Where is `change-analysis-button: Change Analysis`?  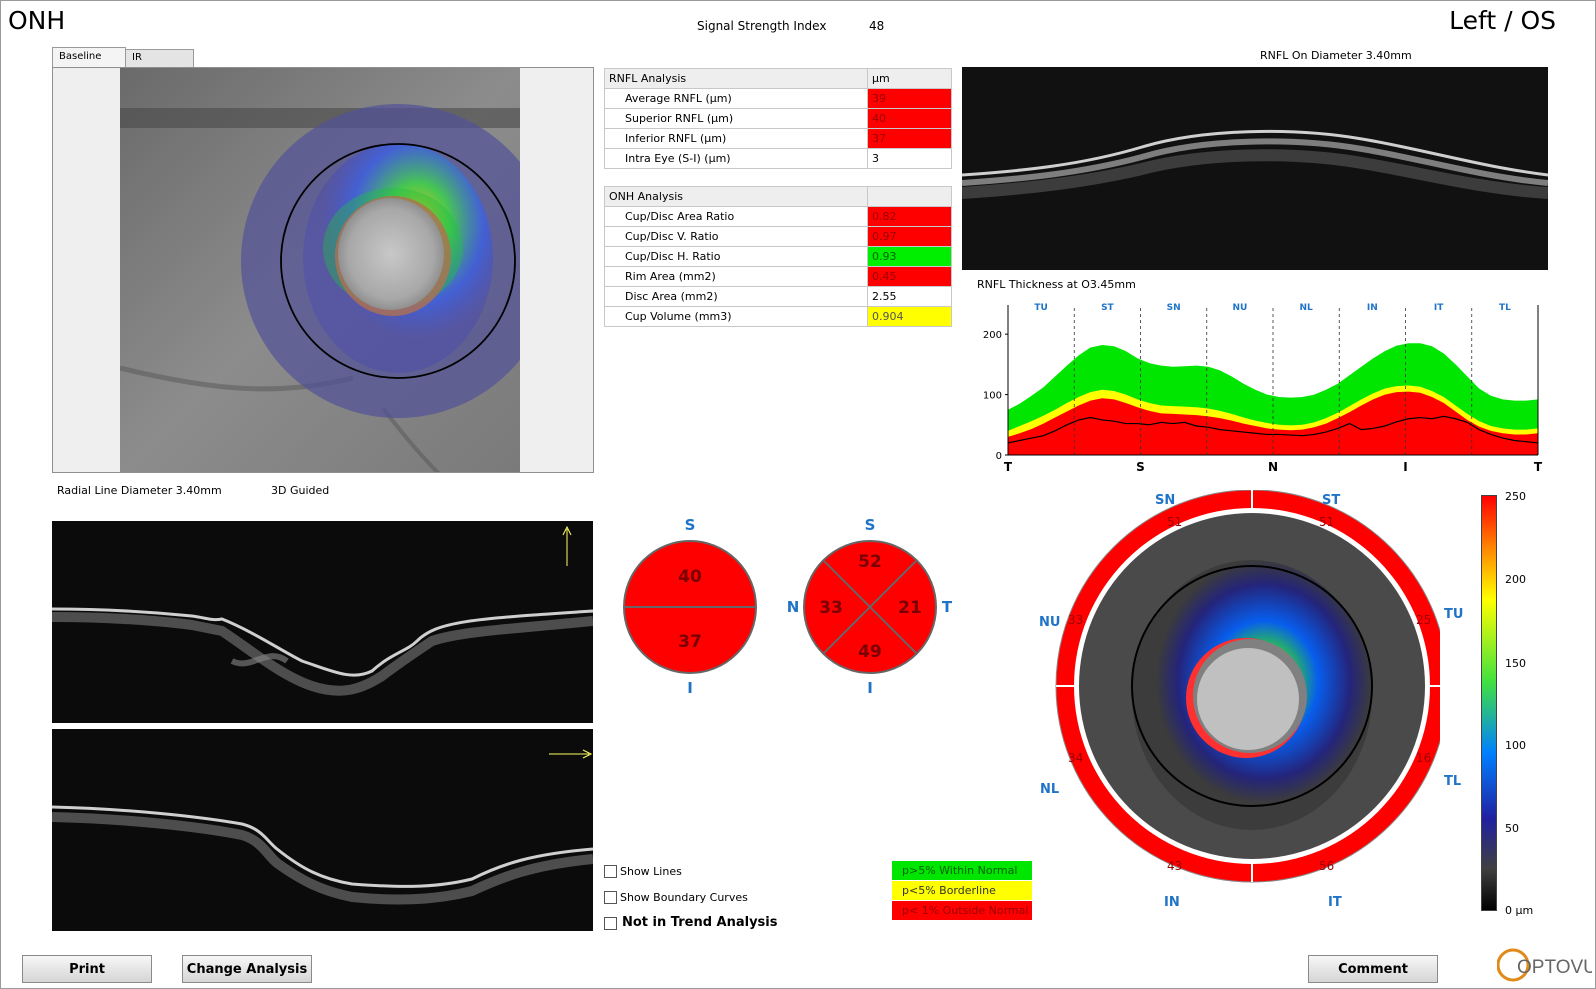
change-analysis-button: Change Analysis is located at coordinates (247, 969).